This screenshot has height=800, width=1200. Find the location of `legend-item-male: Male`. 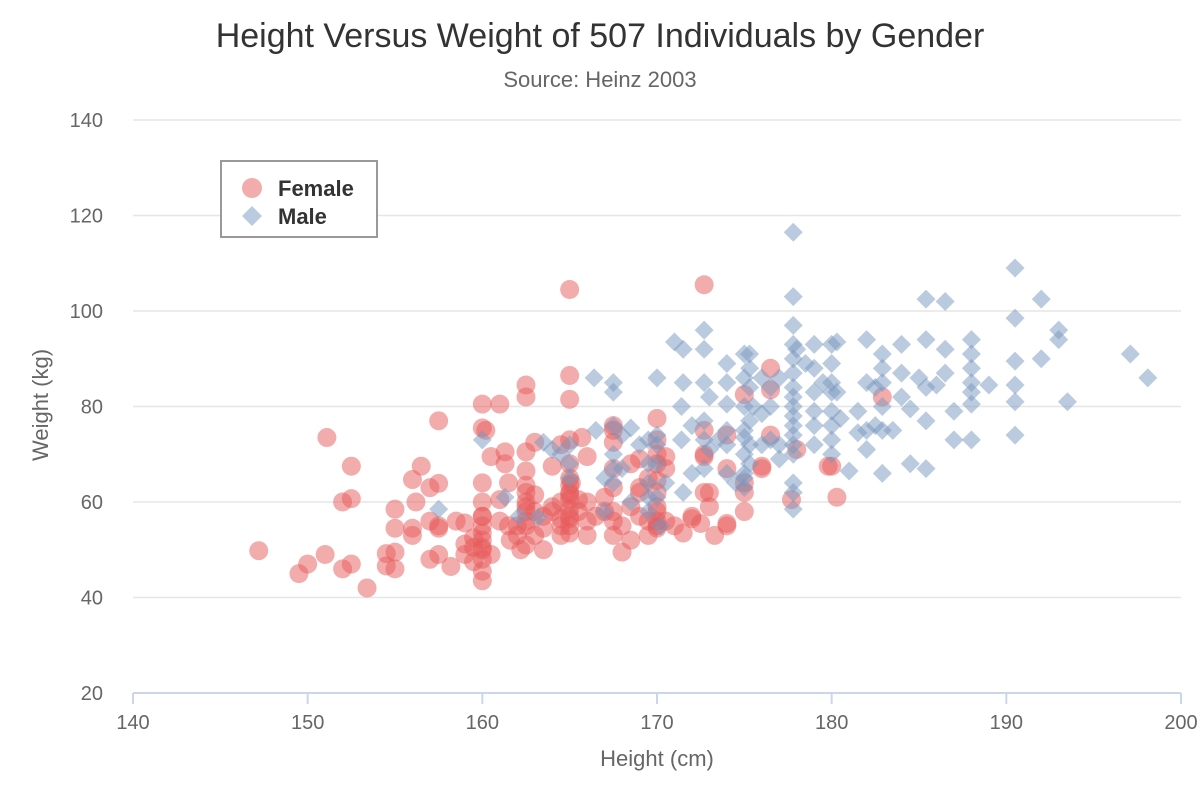

legend-item-male: Male is located at coordinates (284, 216).